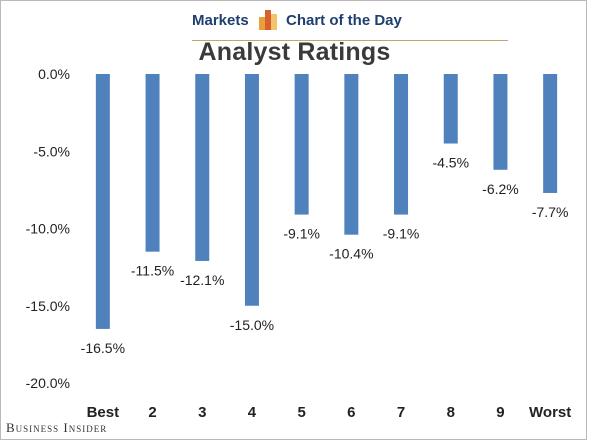 Image resolution: width=589 pixels, height=442 pixels. Describe the element at coordinates (351, 412) in the screenshot. I see `category-label: 6` at that location.